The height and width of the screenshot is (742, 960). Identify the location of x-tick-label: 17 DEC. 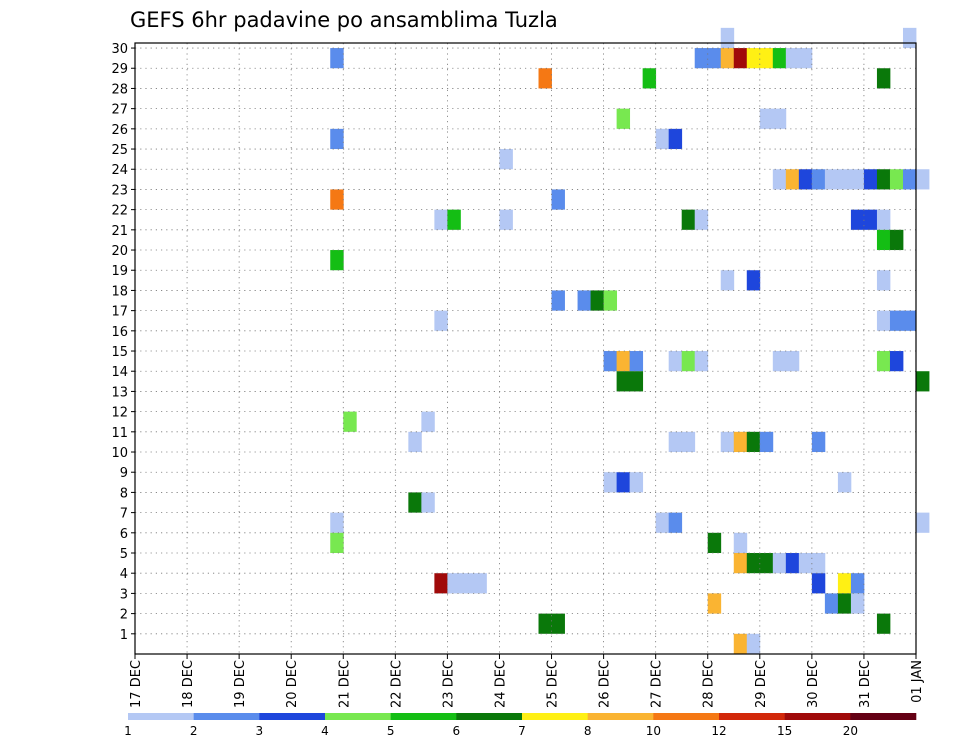
(136, 684).